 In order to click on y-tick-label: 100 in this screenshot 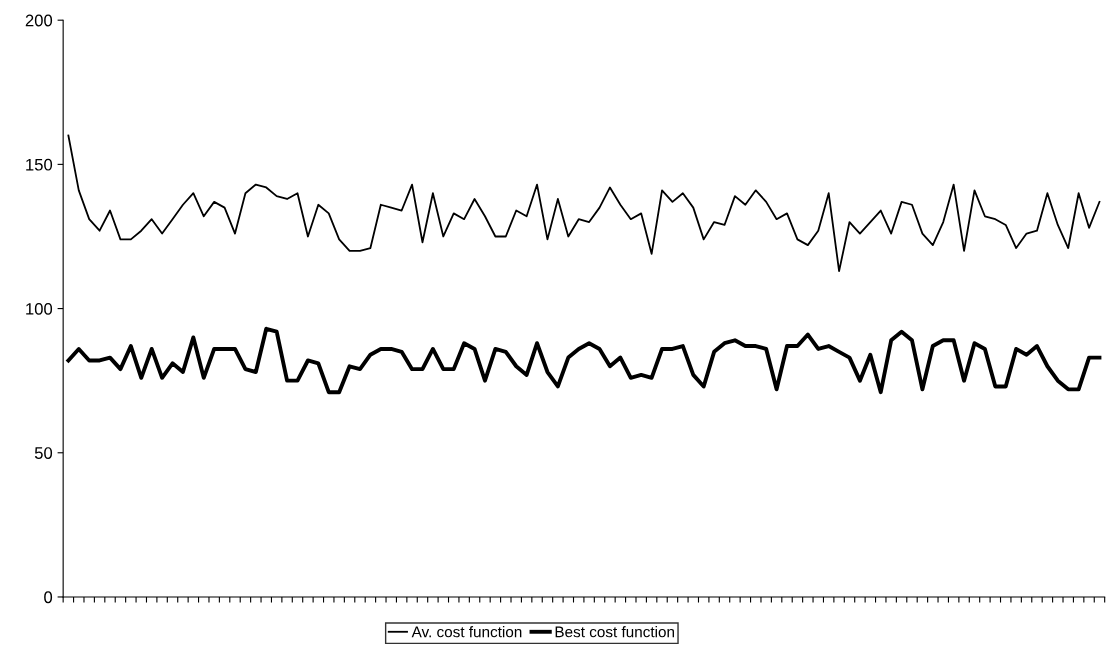, I will do `click(39, 308)`.